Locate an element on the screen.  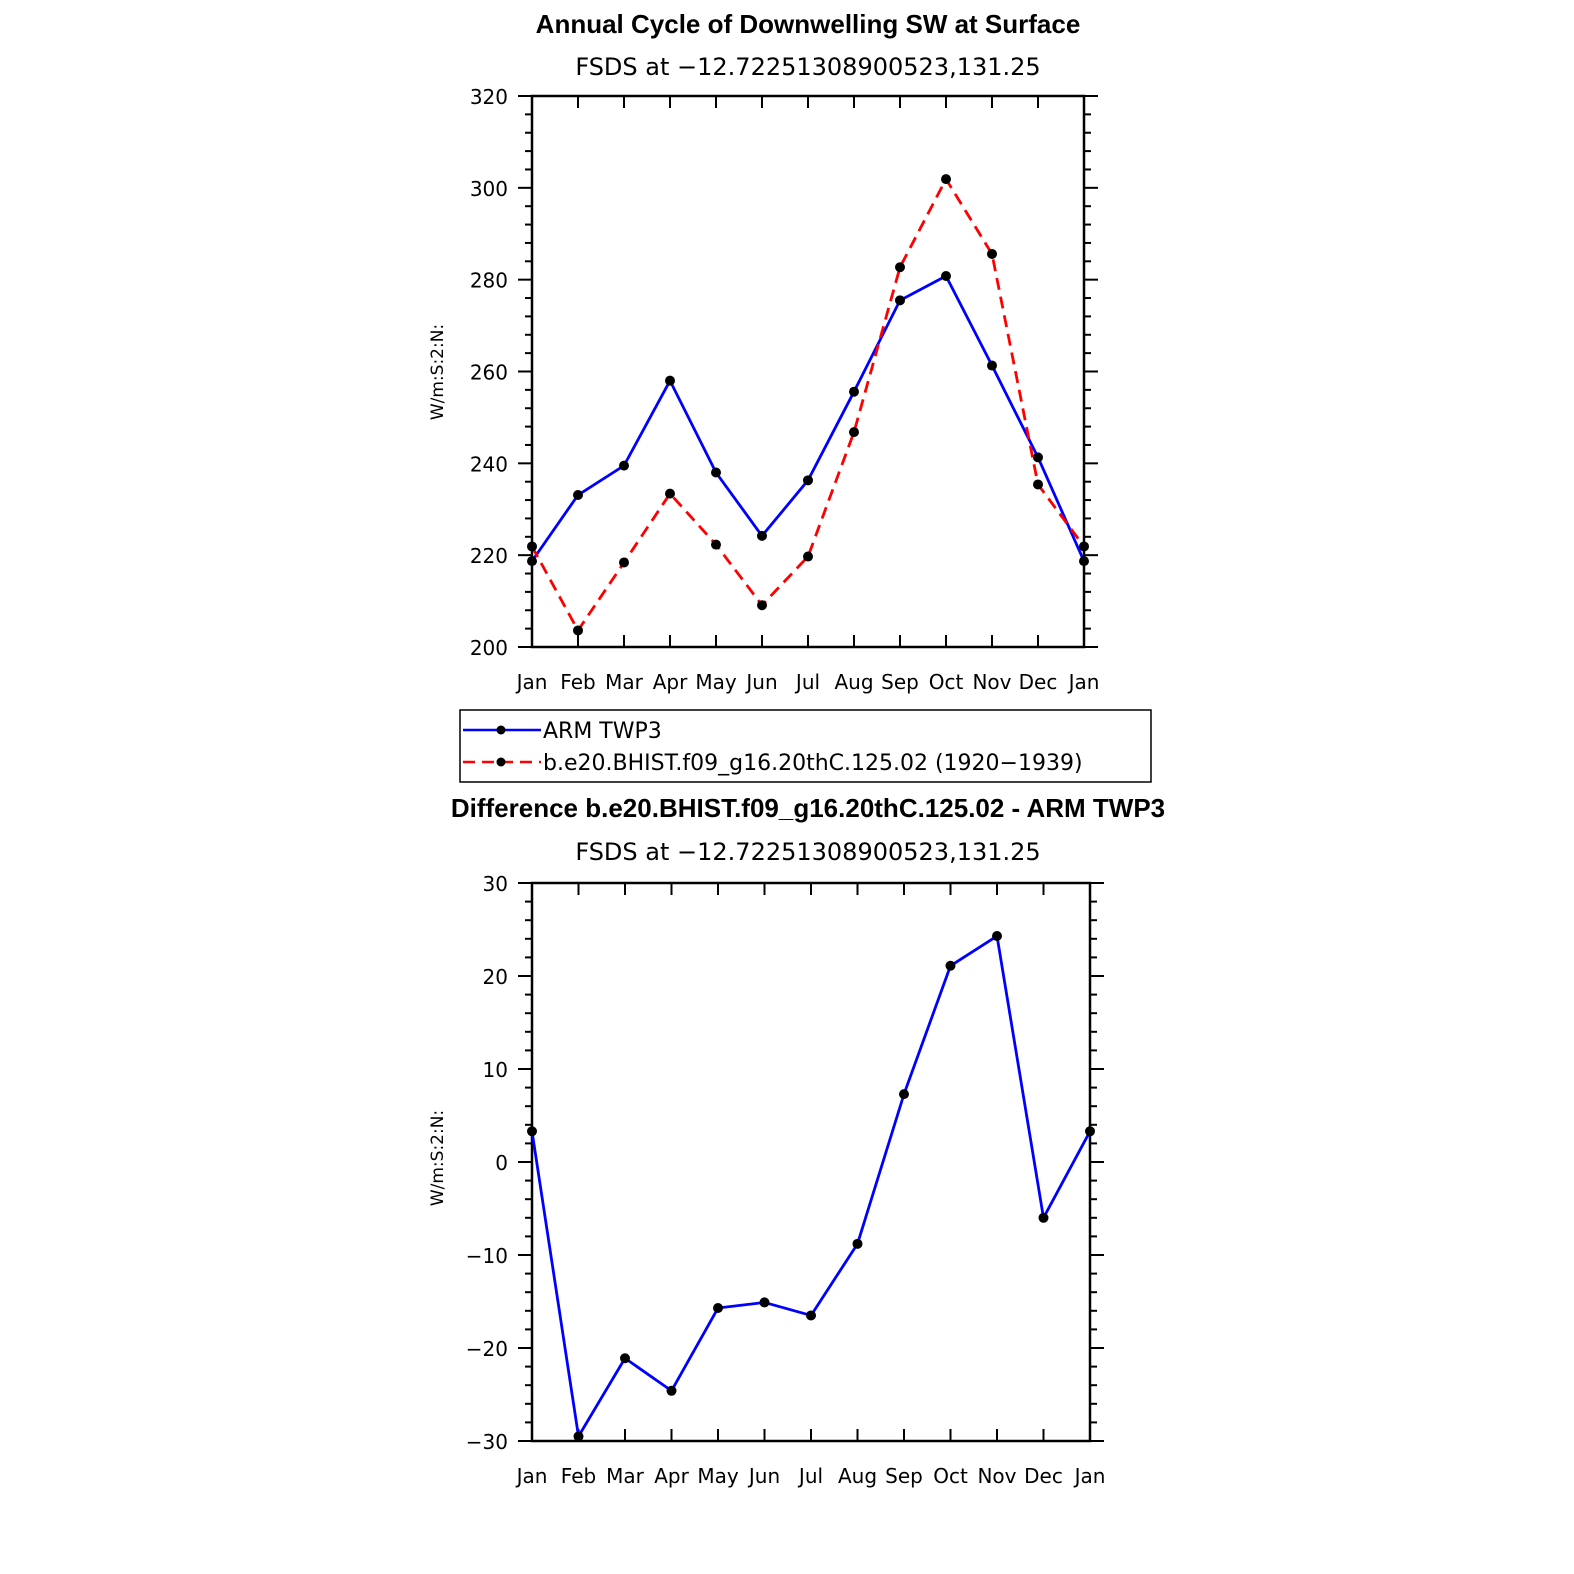
y-tick-label: 30 is located at coordinates (495, 884).